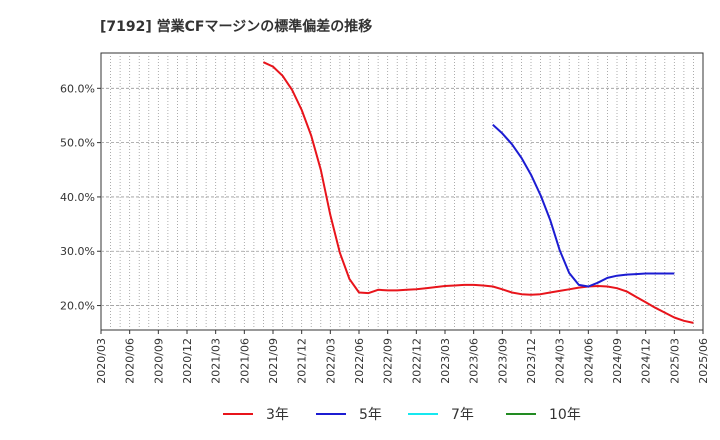  What do you see at coordinates (187, 361) in the screenshot?
I see `x-tick-label: 2020/12` at bounding box center [187, 361].